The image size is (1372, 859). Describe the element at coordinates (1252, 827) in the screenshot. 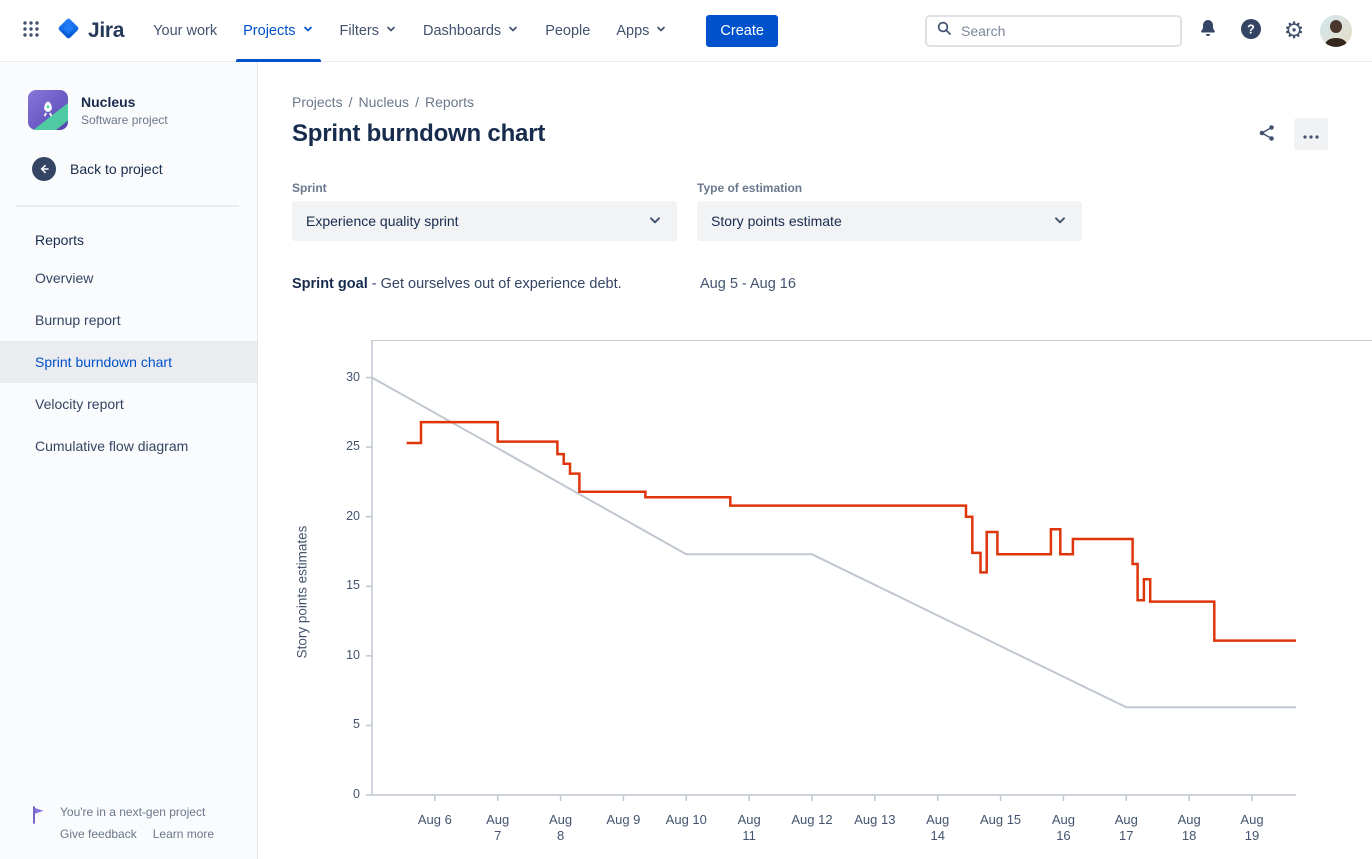

I see `x-tick-label: Aug 19` at that location.